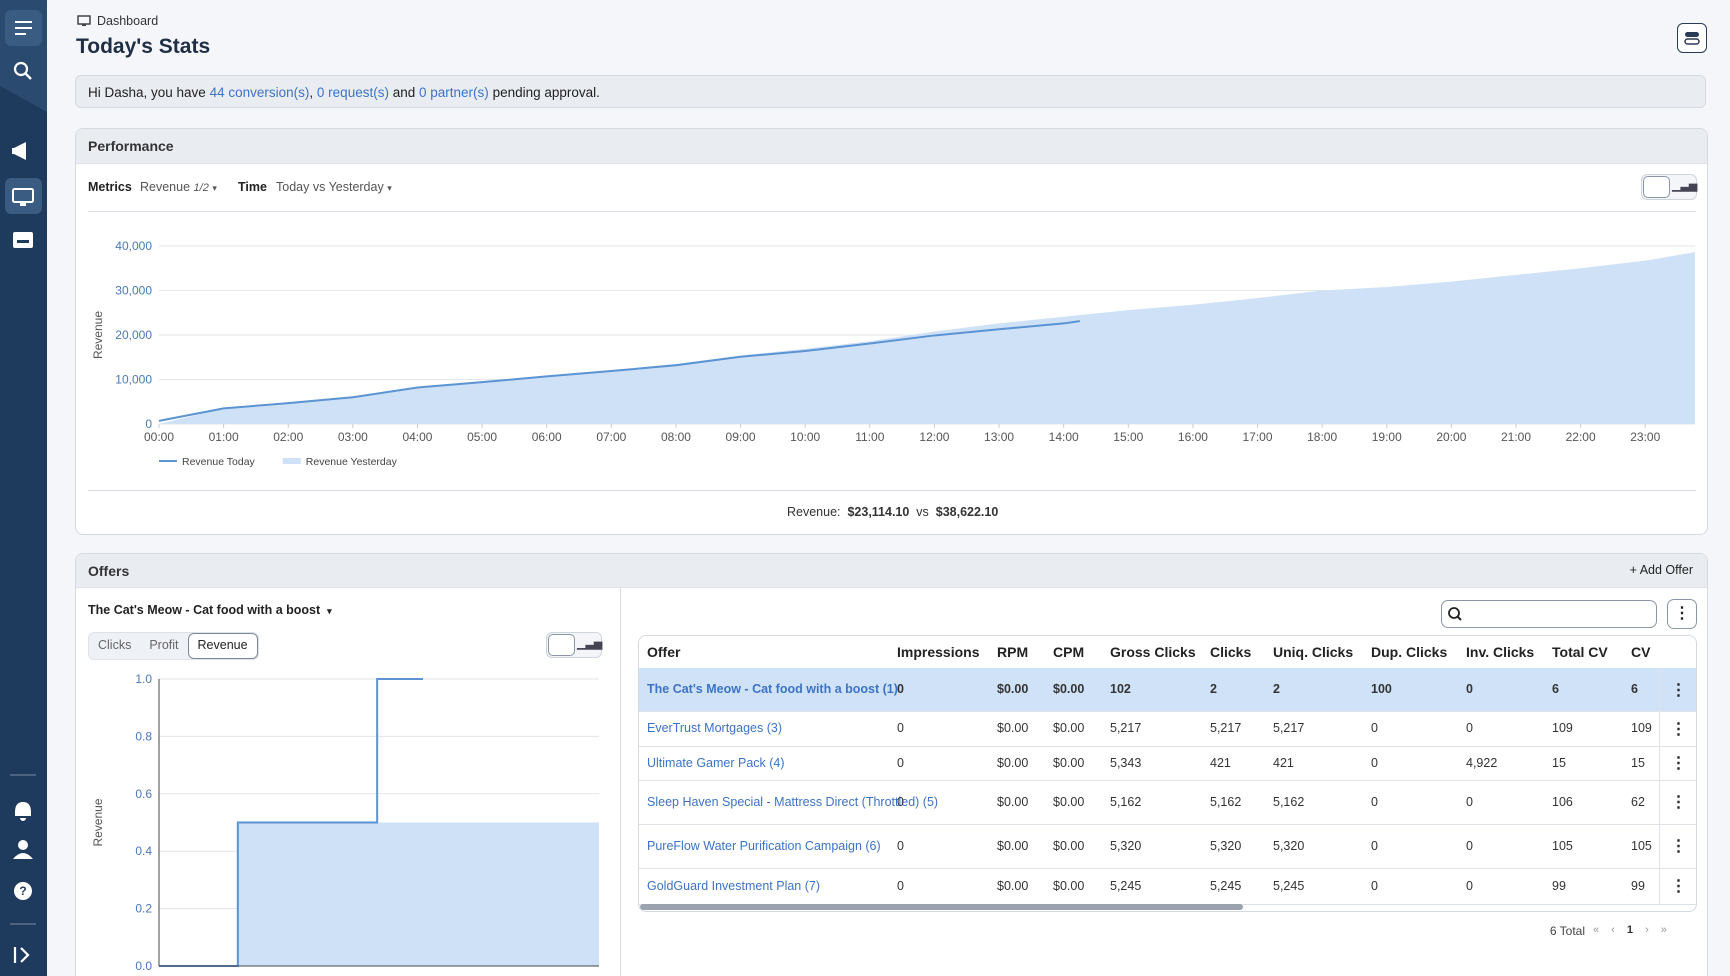 The image size is (1730, 976). I want to click on x-tick-label: 17:00, so click(1258, 437).